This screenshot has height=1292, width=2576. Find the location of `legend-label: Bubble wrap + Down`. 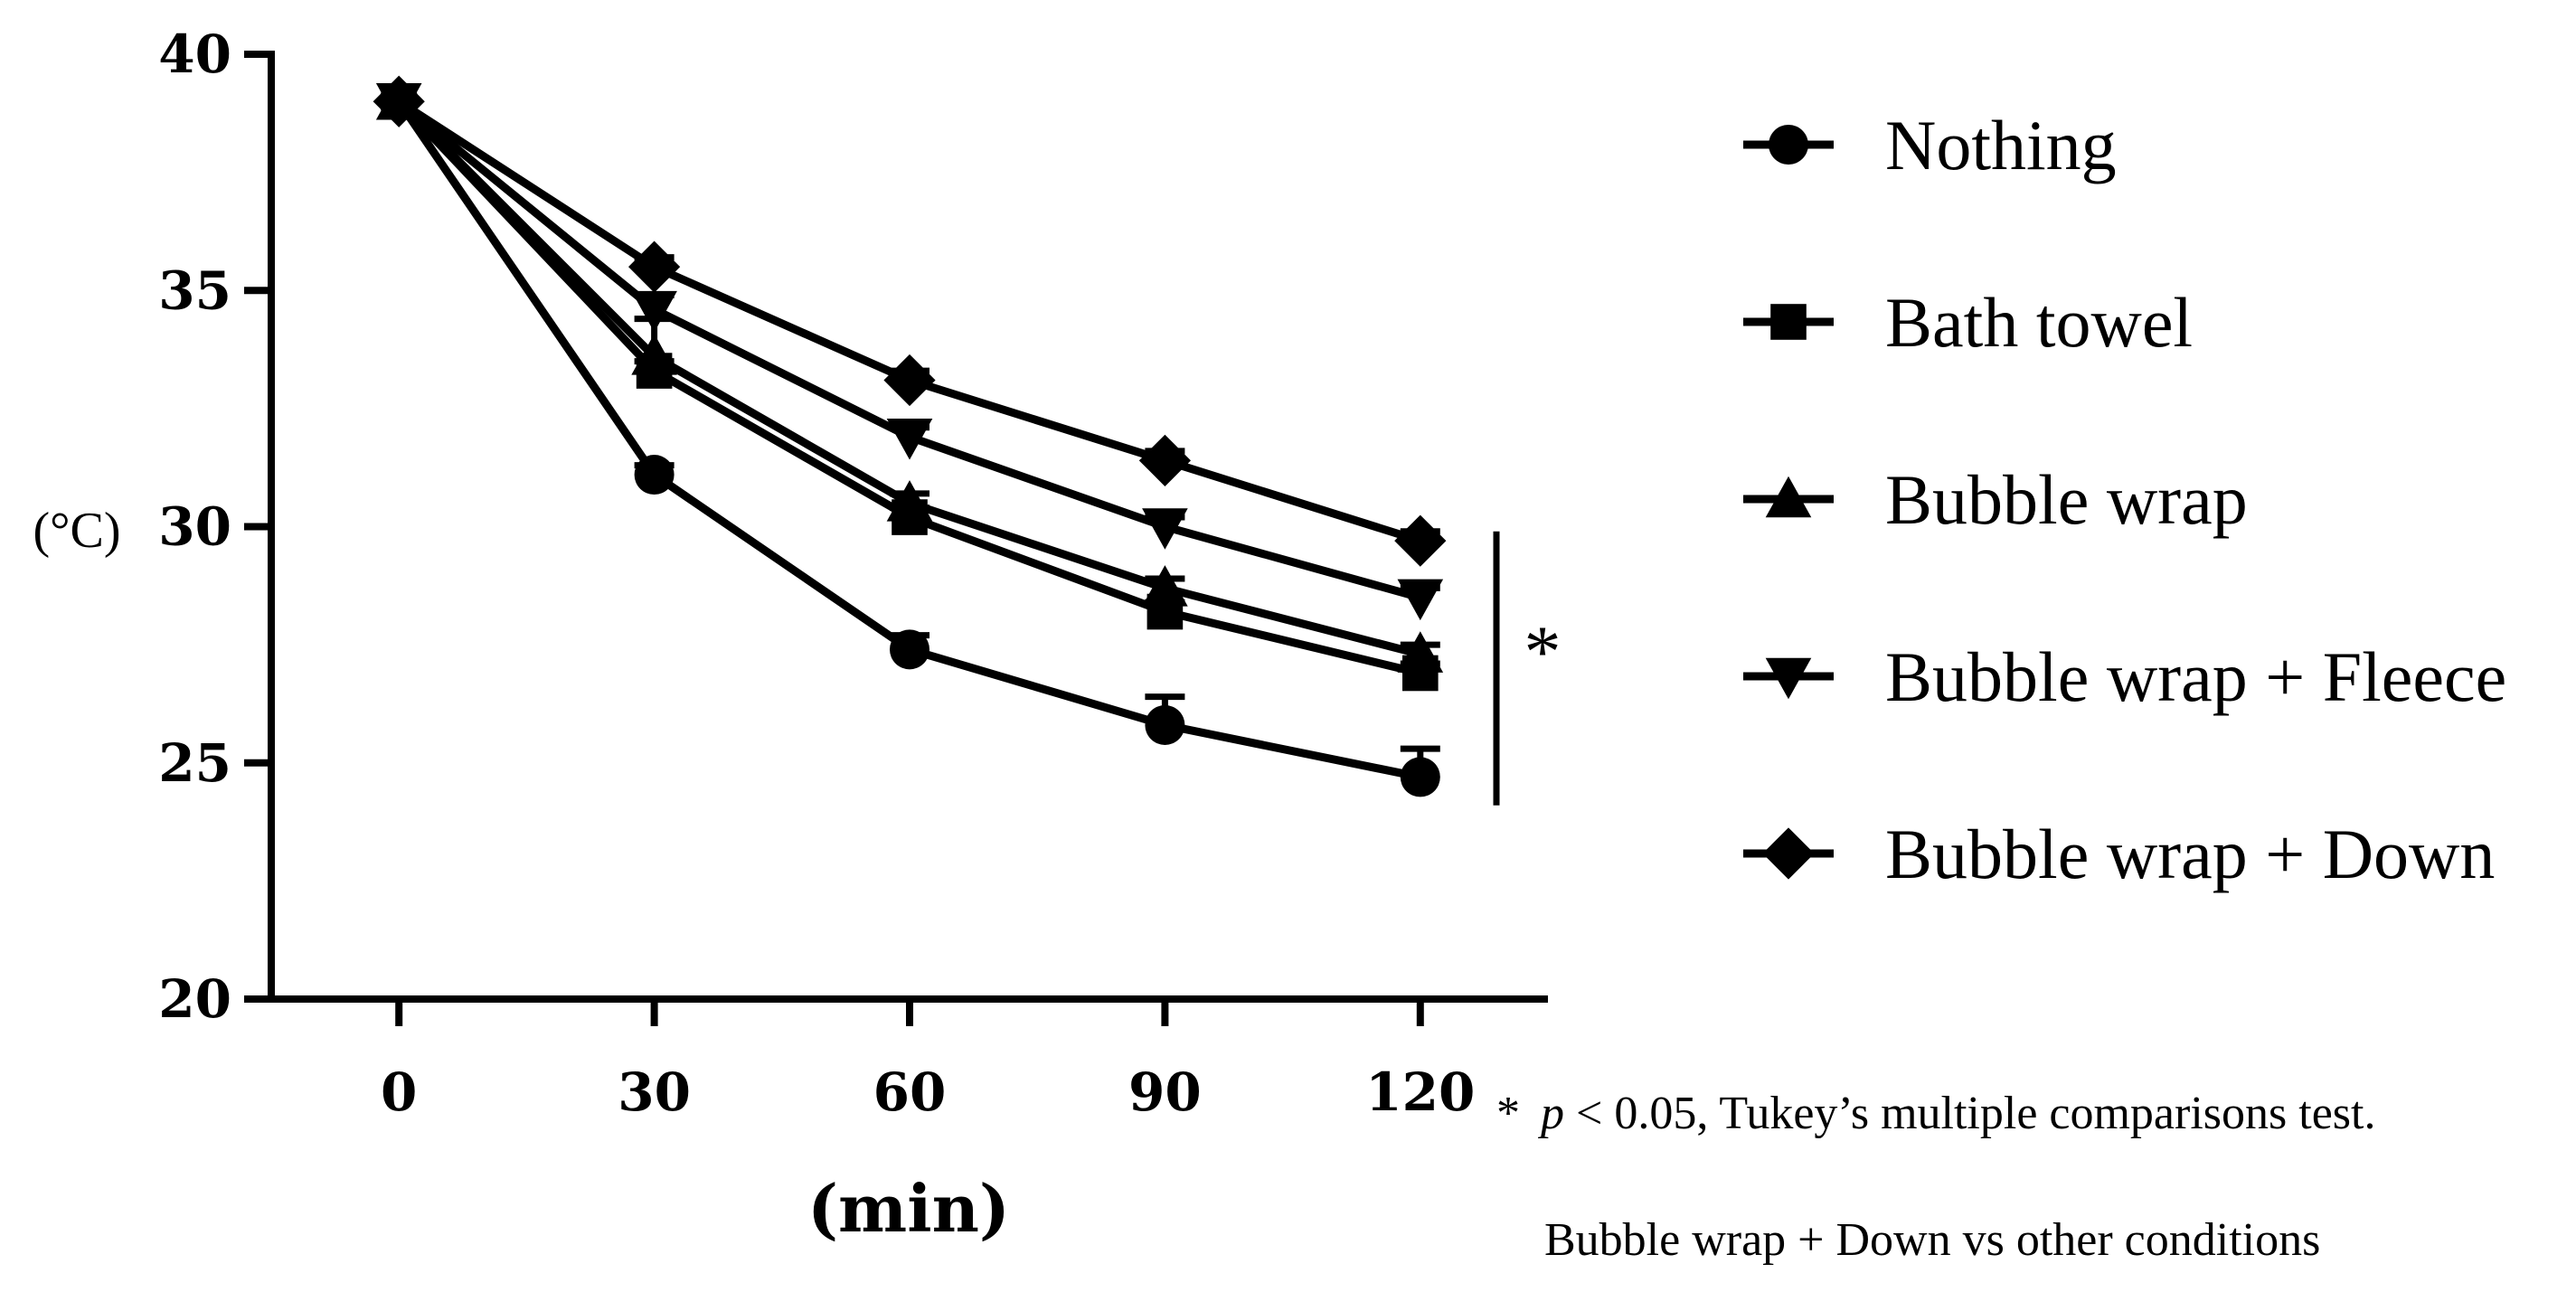

legend-label: Bubble wrap + Down is located at coordinates (2190, 854).